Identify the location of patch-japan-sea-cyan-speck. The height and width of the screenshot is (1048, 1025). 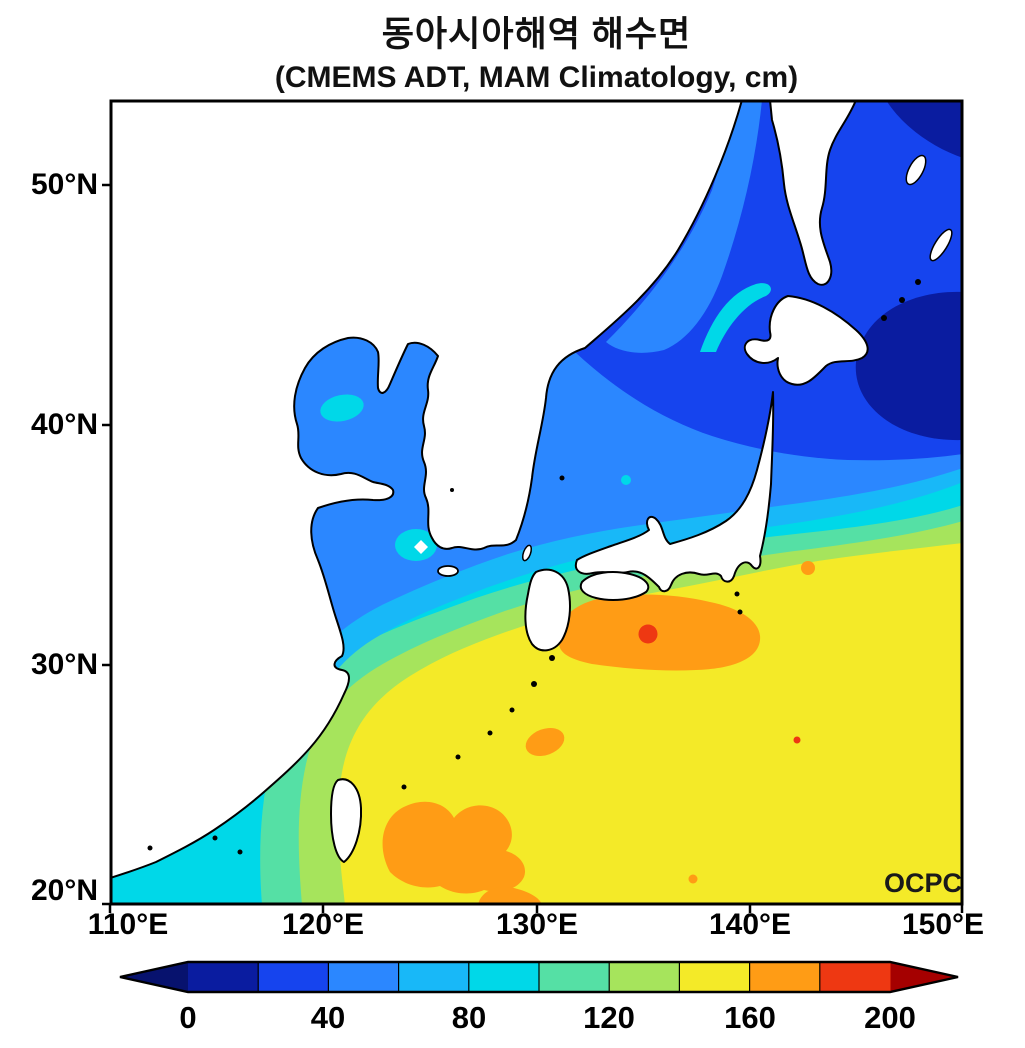
(626, 480).